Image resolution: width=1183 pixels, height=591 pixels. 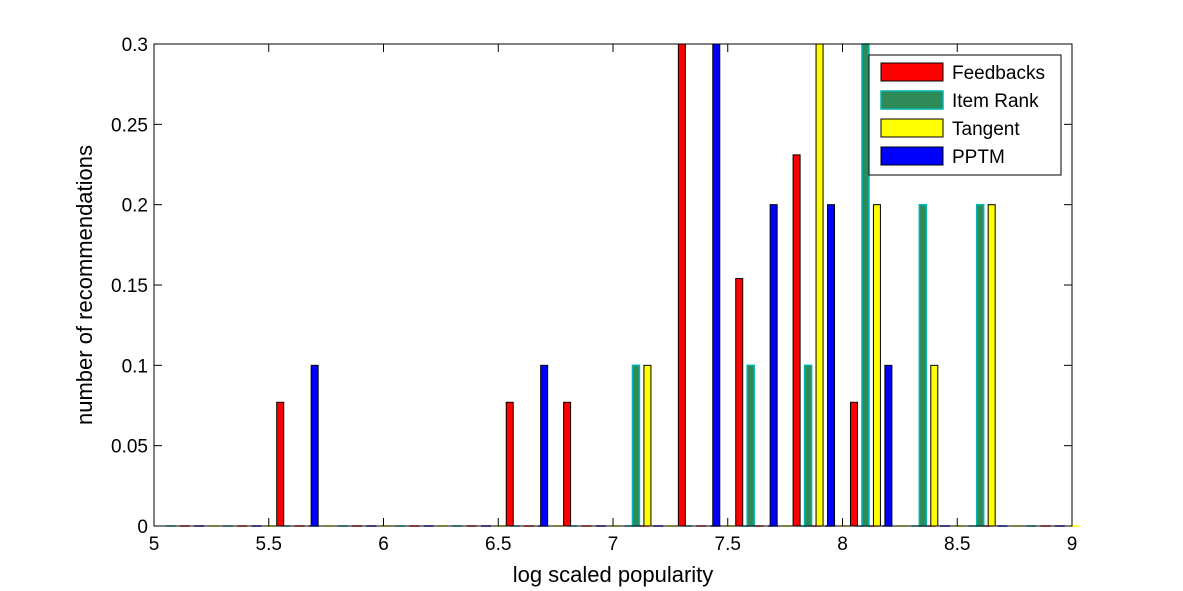 I want to click on legend-label: Item Rank, so click(x=995, y=101).